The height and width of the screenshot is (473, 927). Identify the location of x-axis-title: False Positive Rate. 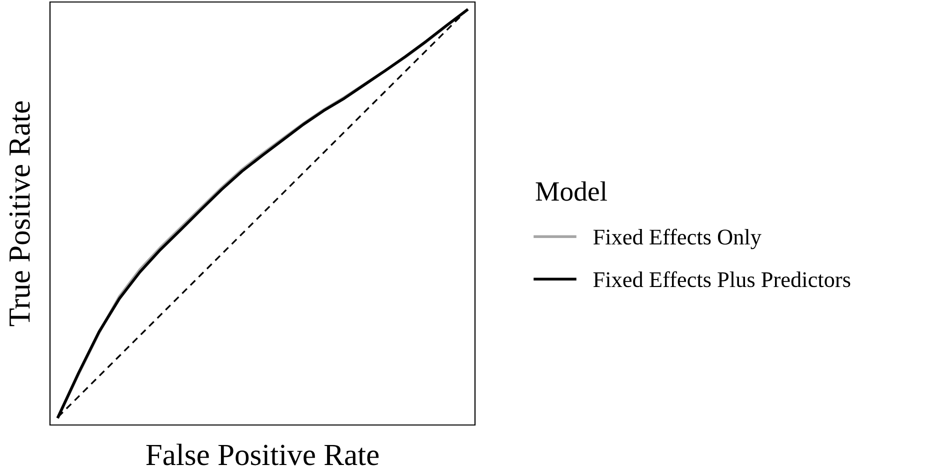
(262, 455).